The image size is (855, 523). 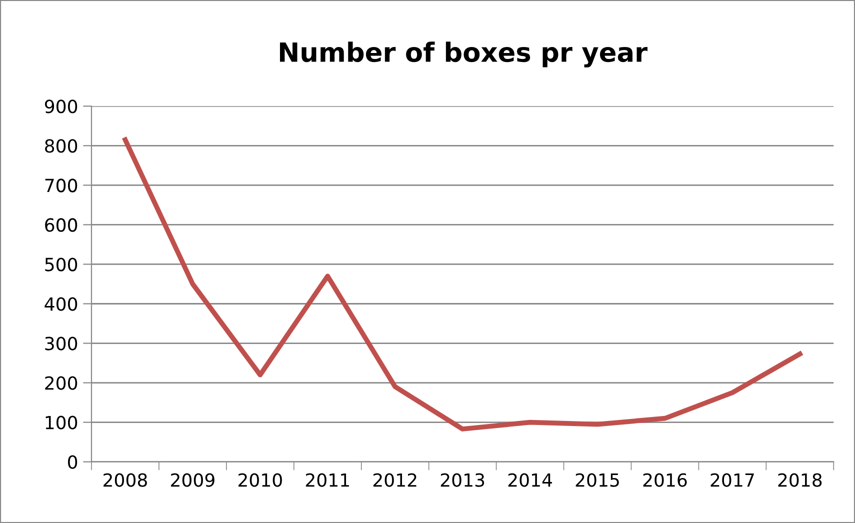 I want to click on y-tick-label: 200, so click(x=61, y=383).